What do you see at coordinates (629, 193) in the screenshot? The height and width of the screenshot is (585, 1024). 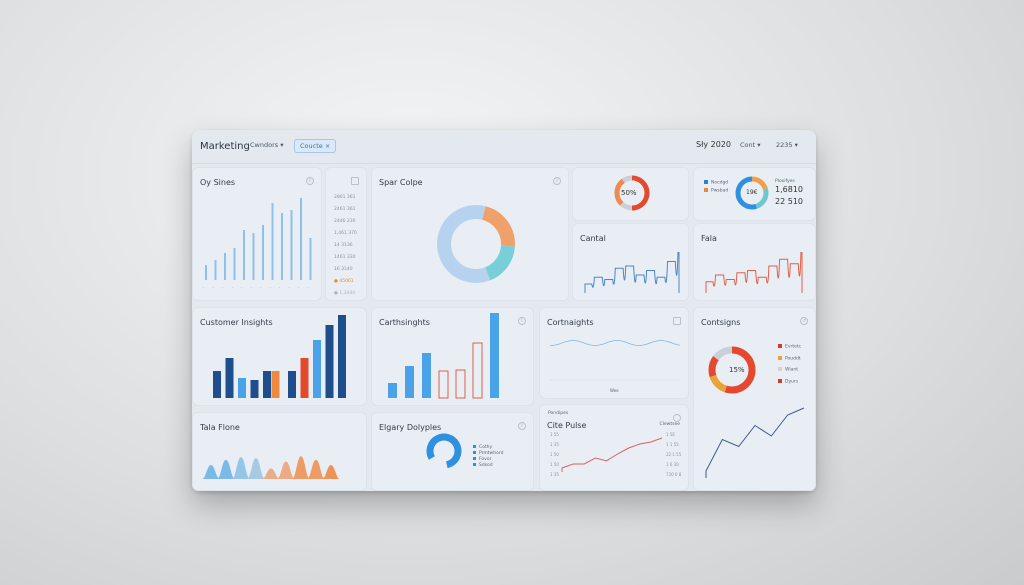 I see `donut-label: 50%` at bounding box center [629, 193].